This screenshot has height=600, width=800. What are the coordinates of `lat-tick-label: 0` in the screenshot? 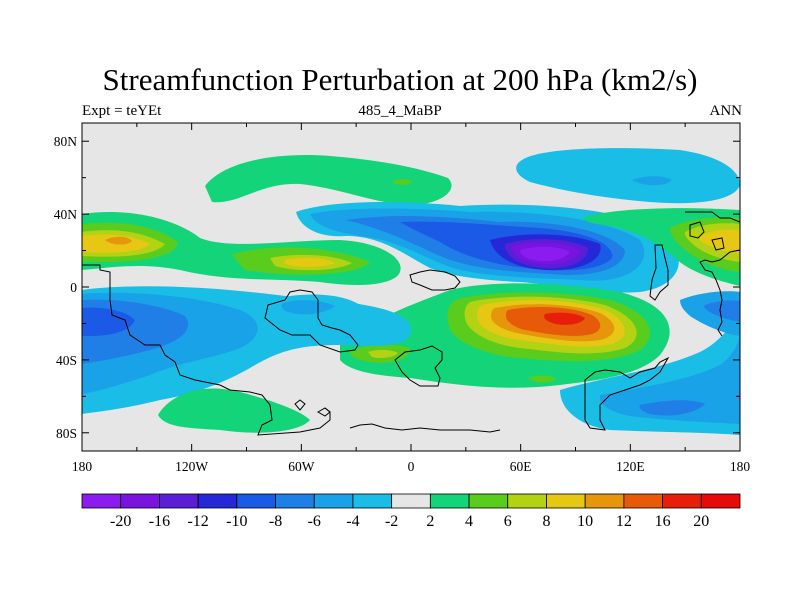 It's located at (73, 287).